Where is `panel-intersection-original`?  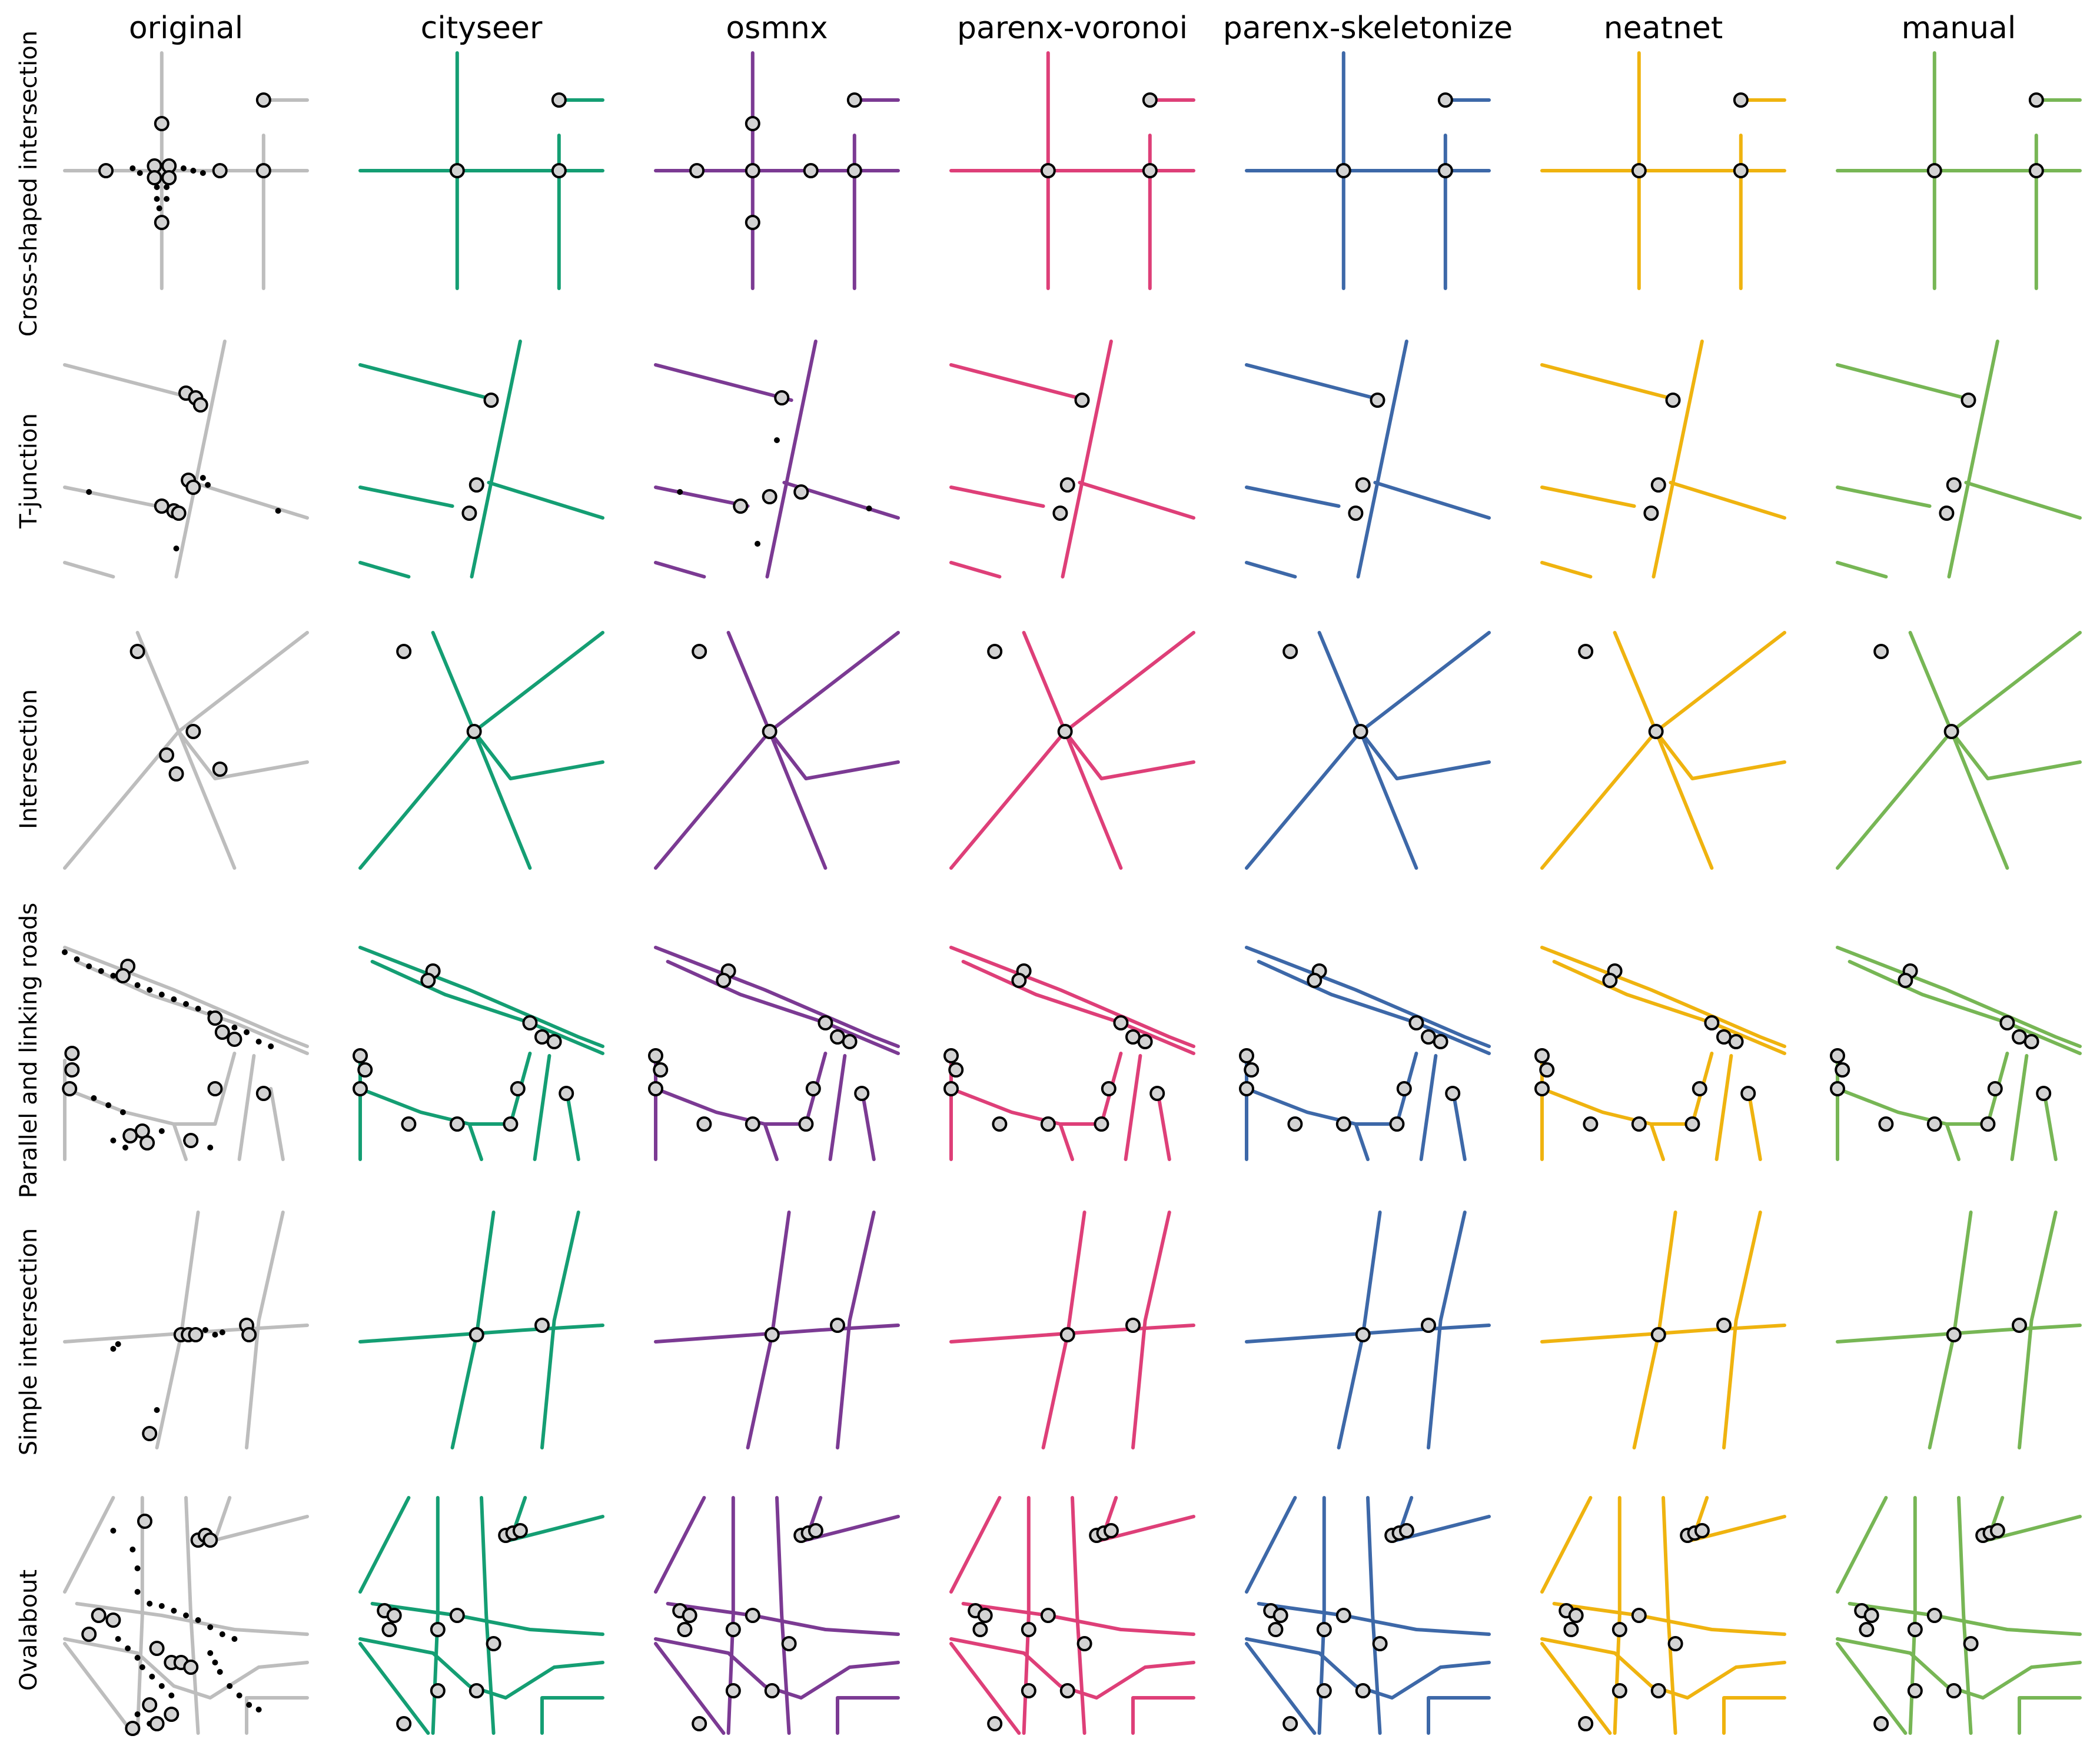 panel-intersection-original is located at coordinates (186, 750).